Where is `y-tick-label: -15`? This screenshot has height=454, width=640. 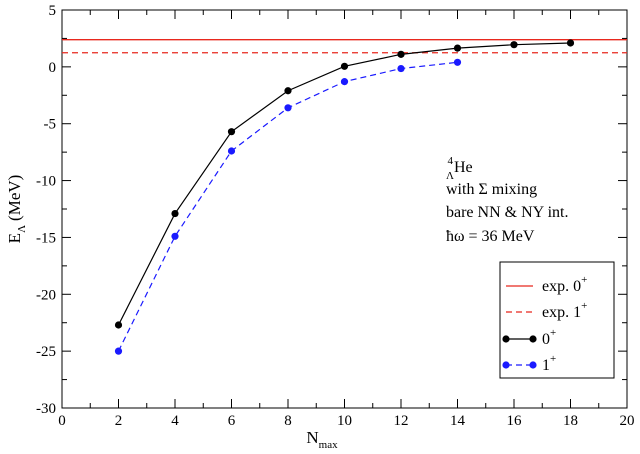 y-tick-label: -15 is located at coordinates (46, 238).